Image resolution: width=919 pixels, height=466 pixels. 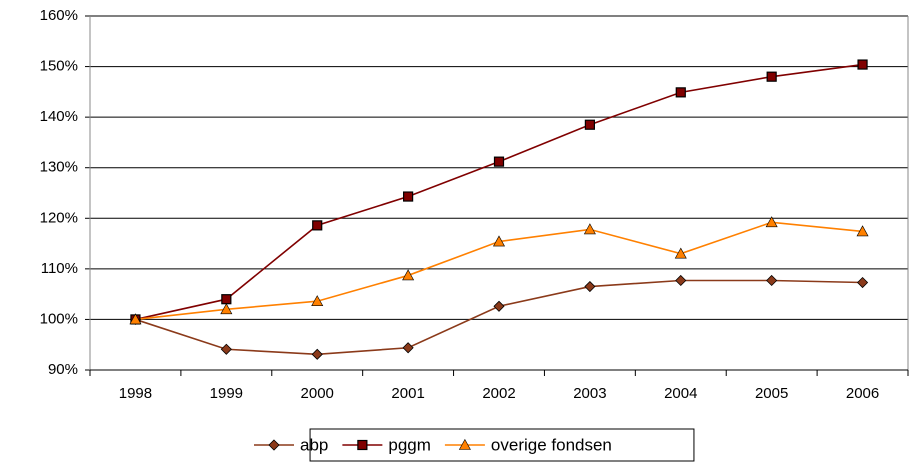 I want to click on x-tick-label: 1998, so click(x=135, y=393).